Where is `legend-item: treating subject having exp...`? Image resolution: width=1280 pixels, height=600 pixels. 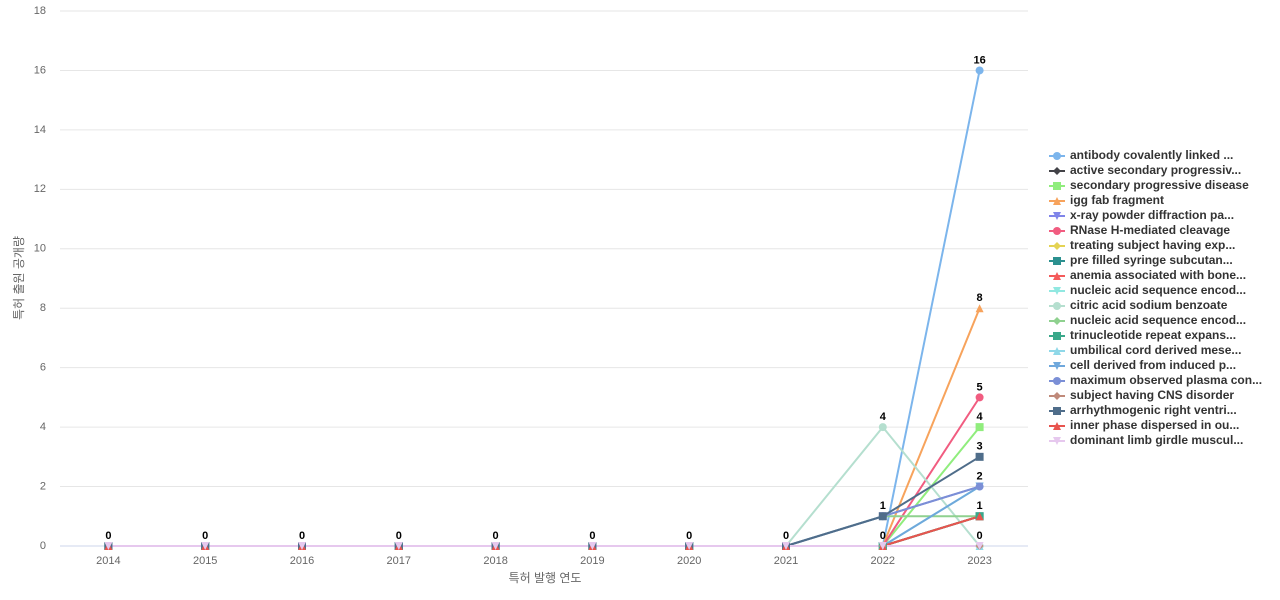
legend-item: treating subject having exp... is located at coordinates (1142, 245).